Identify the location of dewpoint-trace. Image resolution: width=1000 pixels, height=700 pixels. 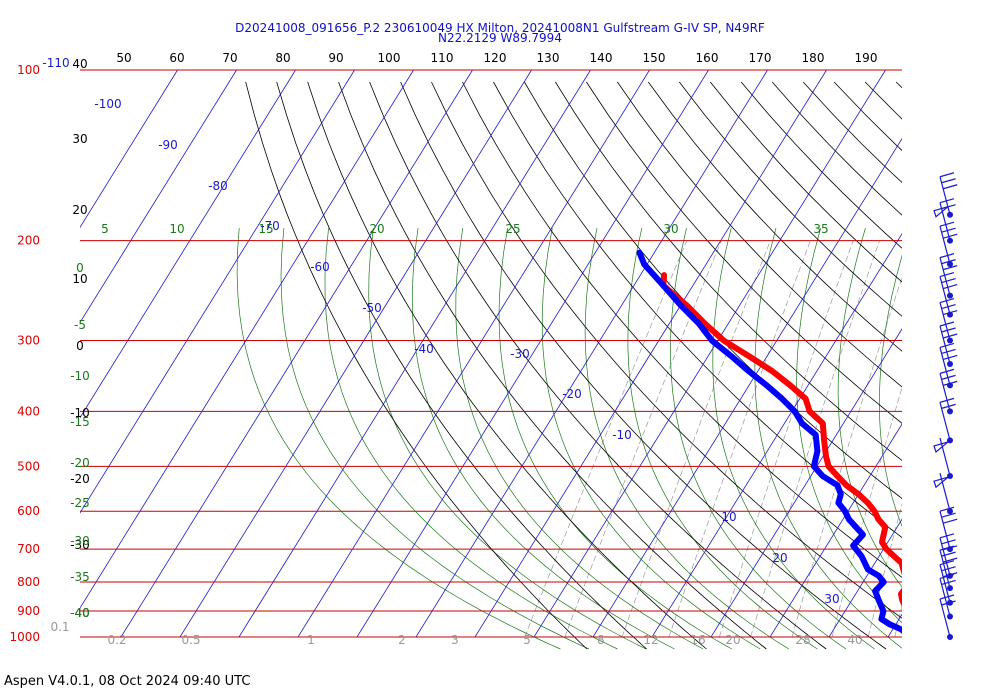
(769, 441).